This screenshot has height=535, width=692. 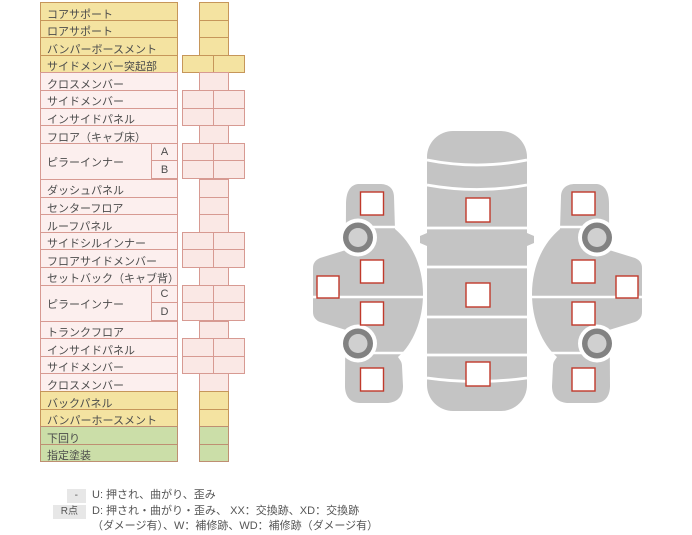 What do you see at coordinates (109, 46) in the screenshot?
I see `part-label: バンパーボースメント` at bounding box center [109, 46].